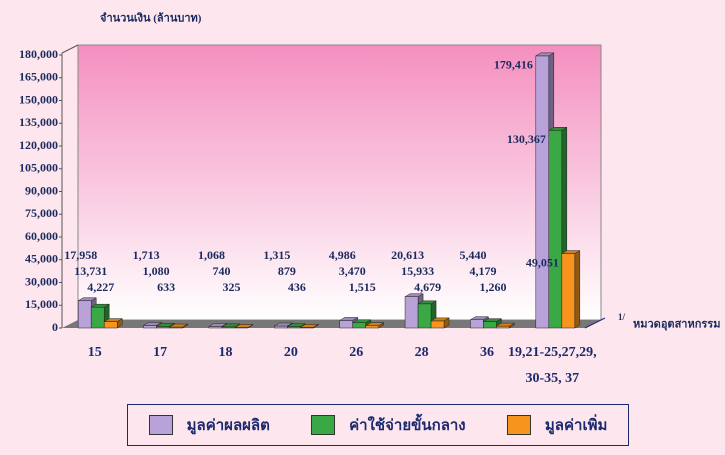 The height and width of the screenshot is (455, 725). Describe the element at coordinates (38, 77) in the screenshot. I see `y-tick-label: 165,000` at that location.